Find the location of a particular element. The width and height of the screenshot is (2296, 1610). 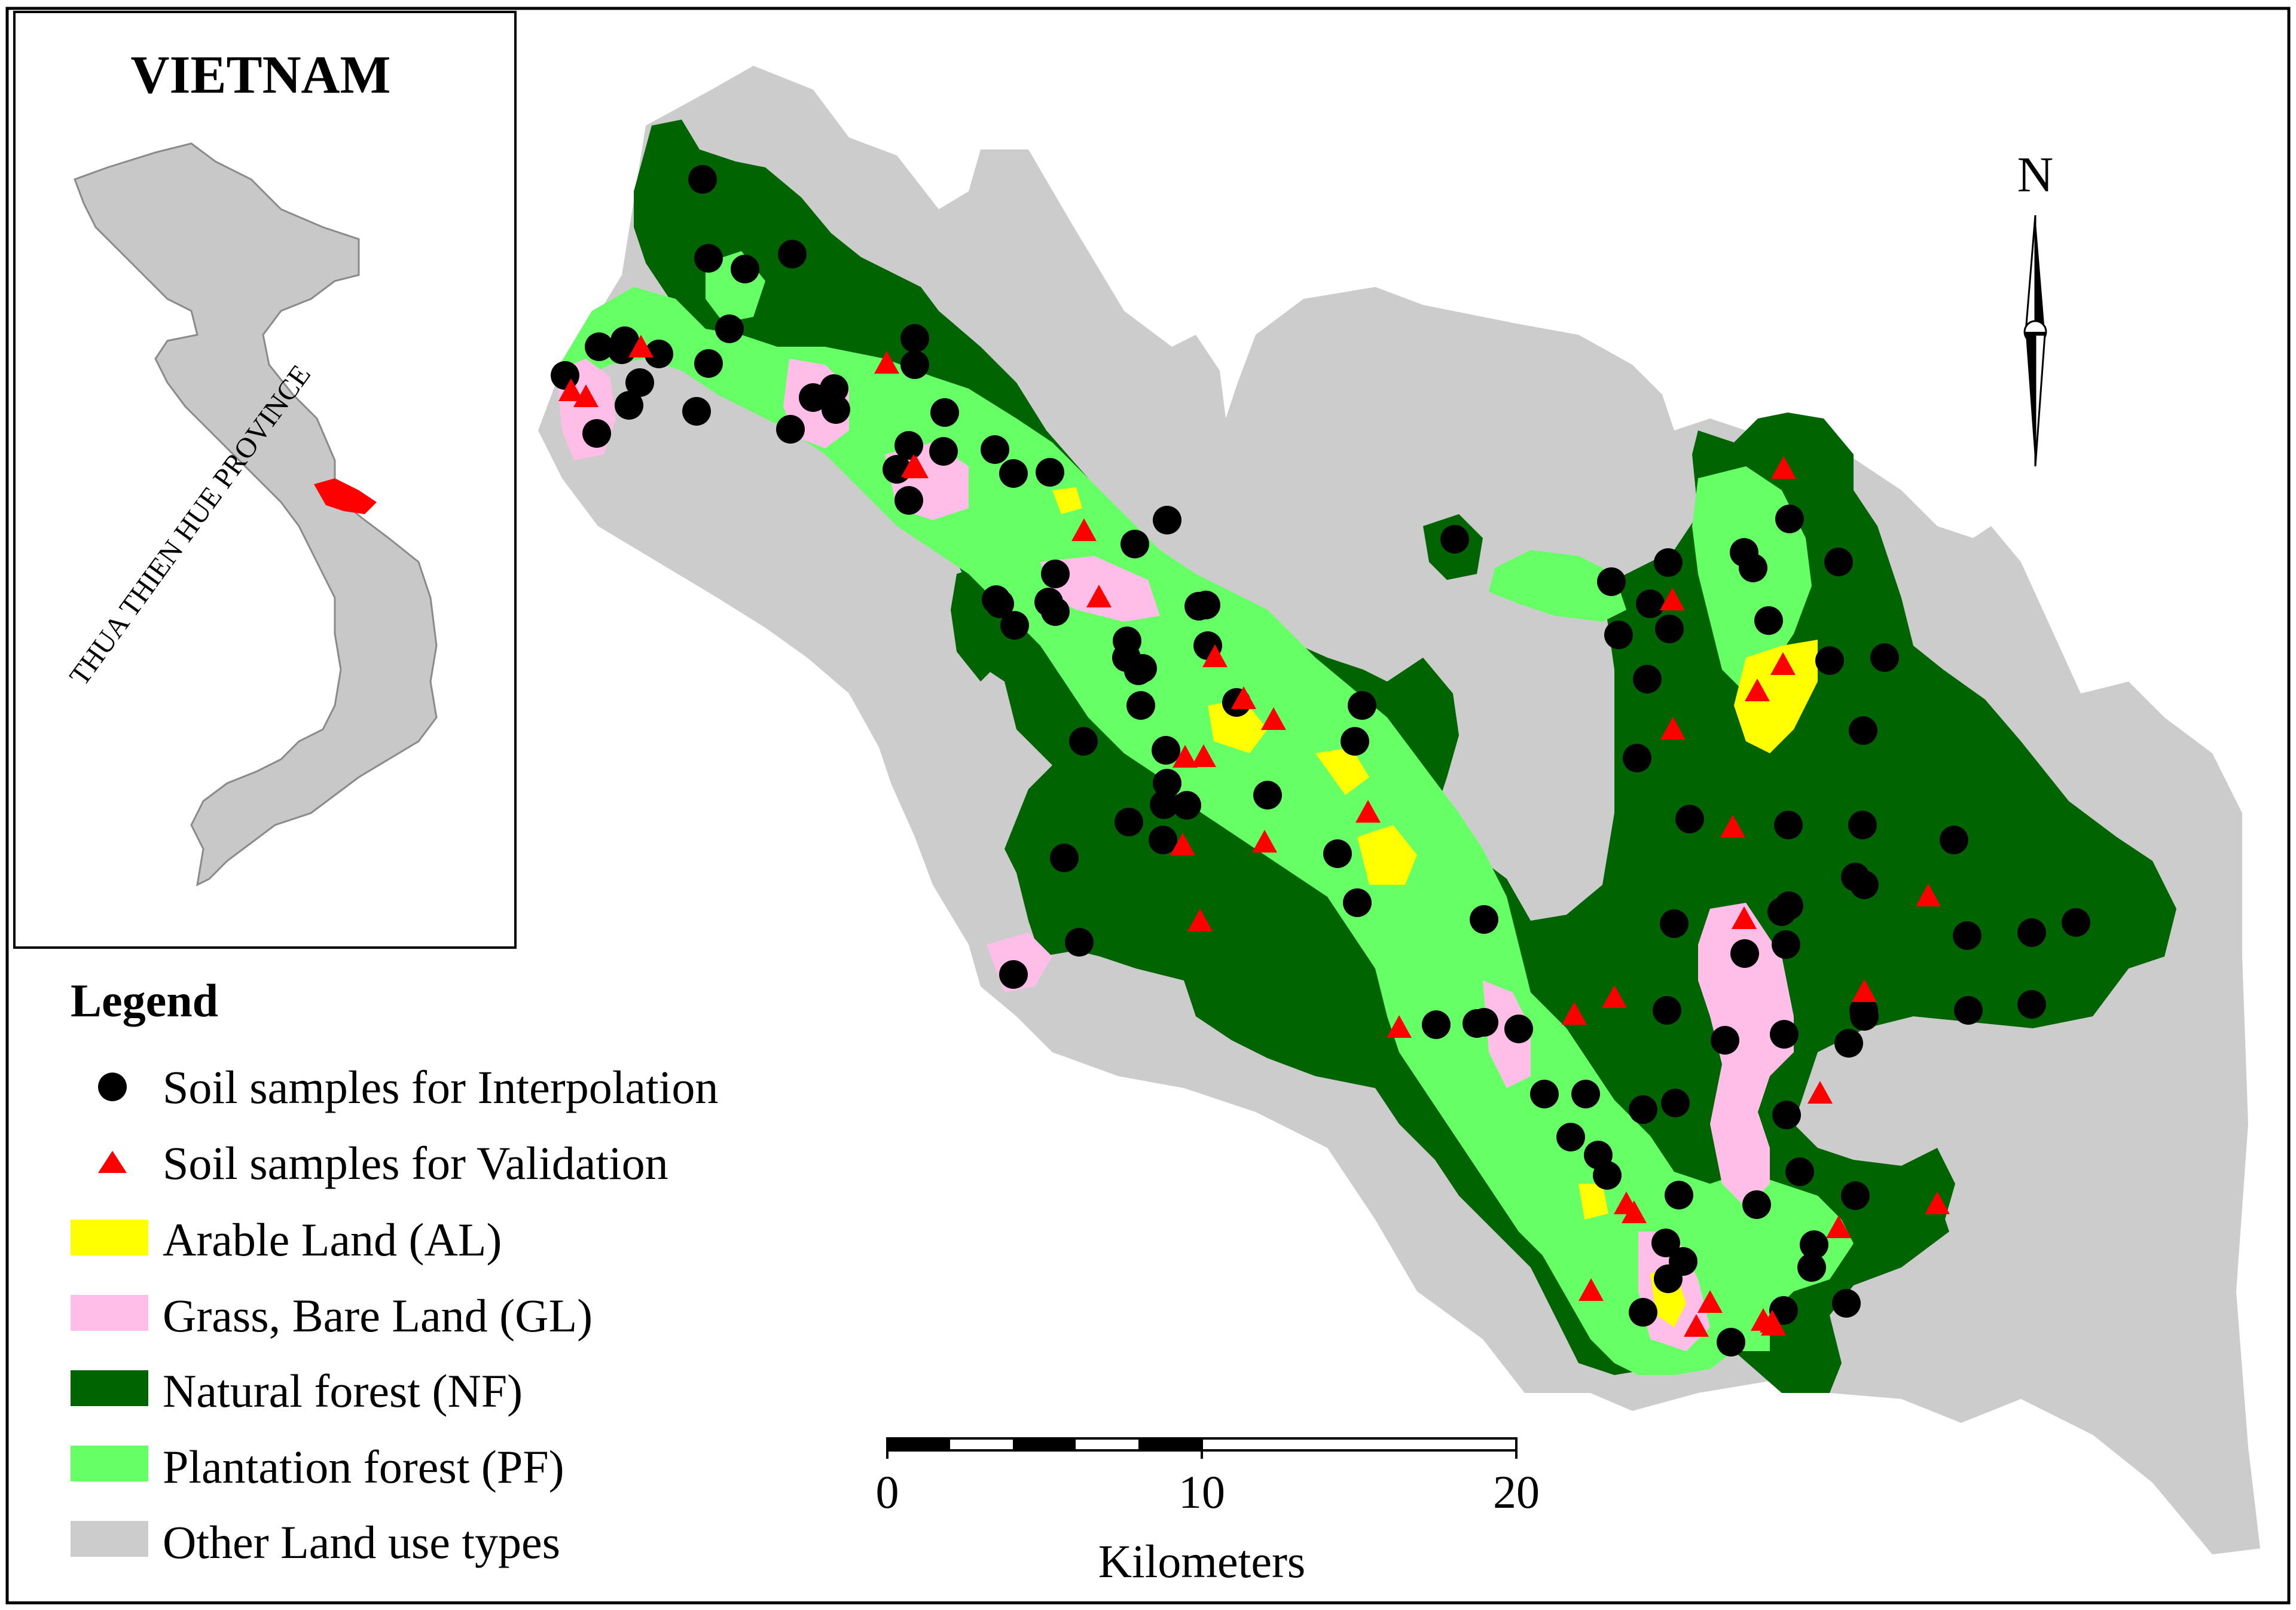

north-arrow-label: N is located at coordinates (2035, 175).